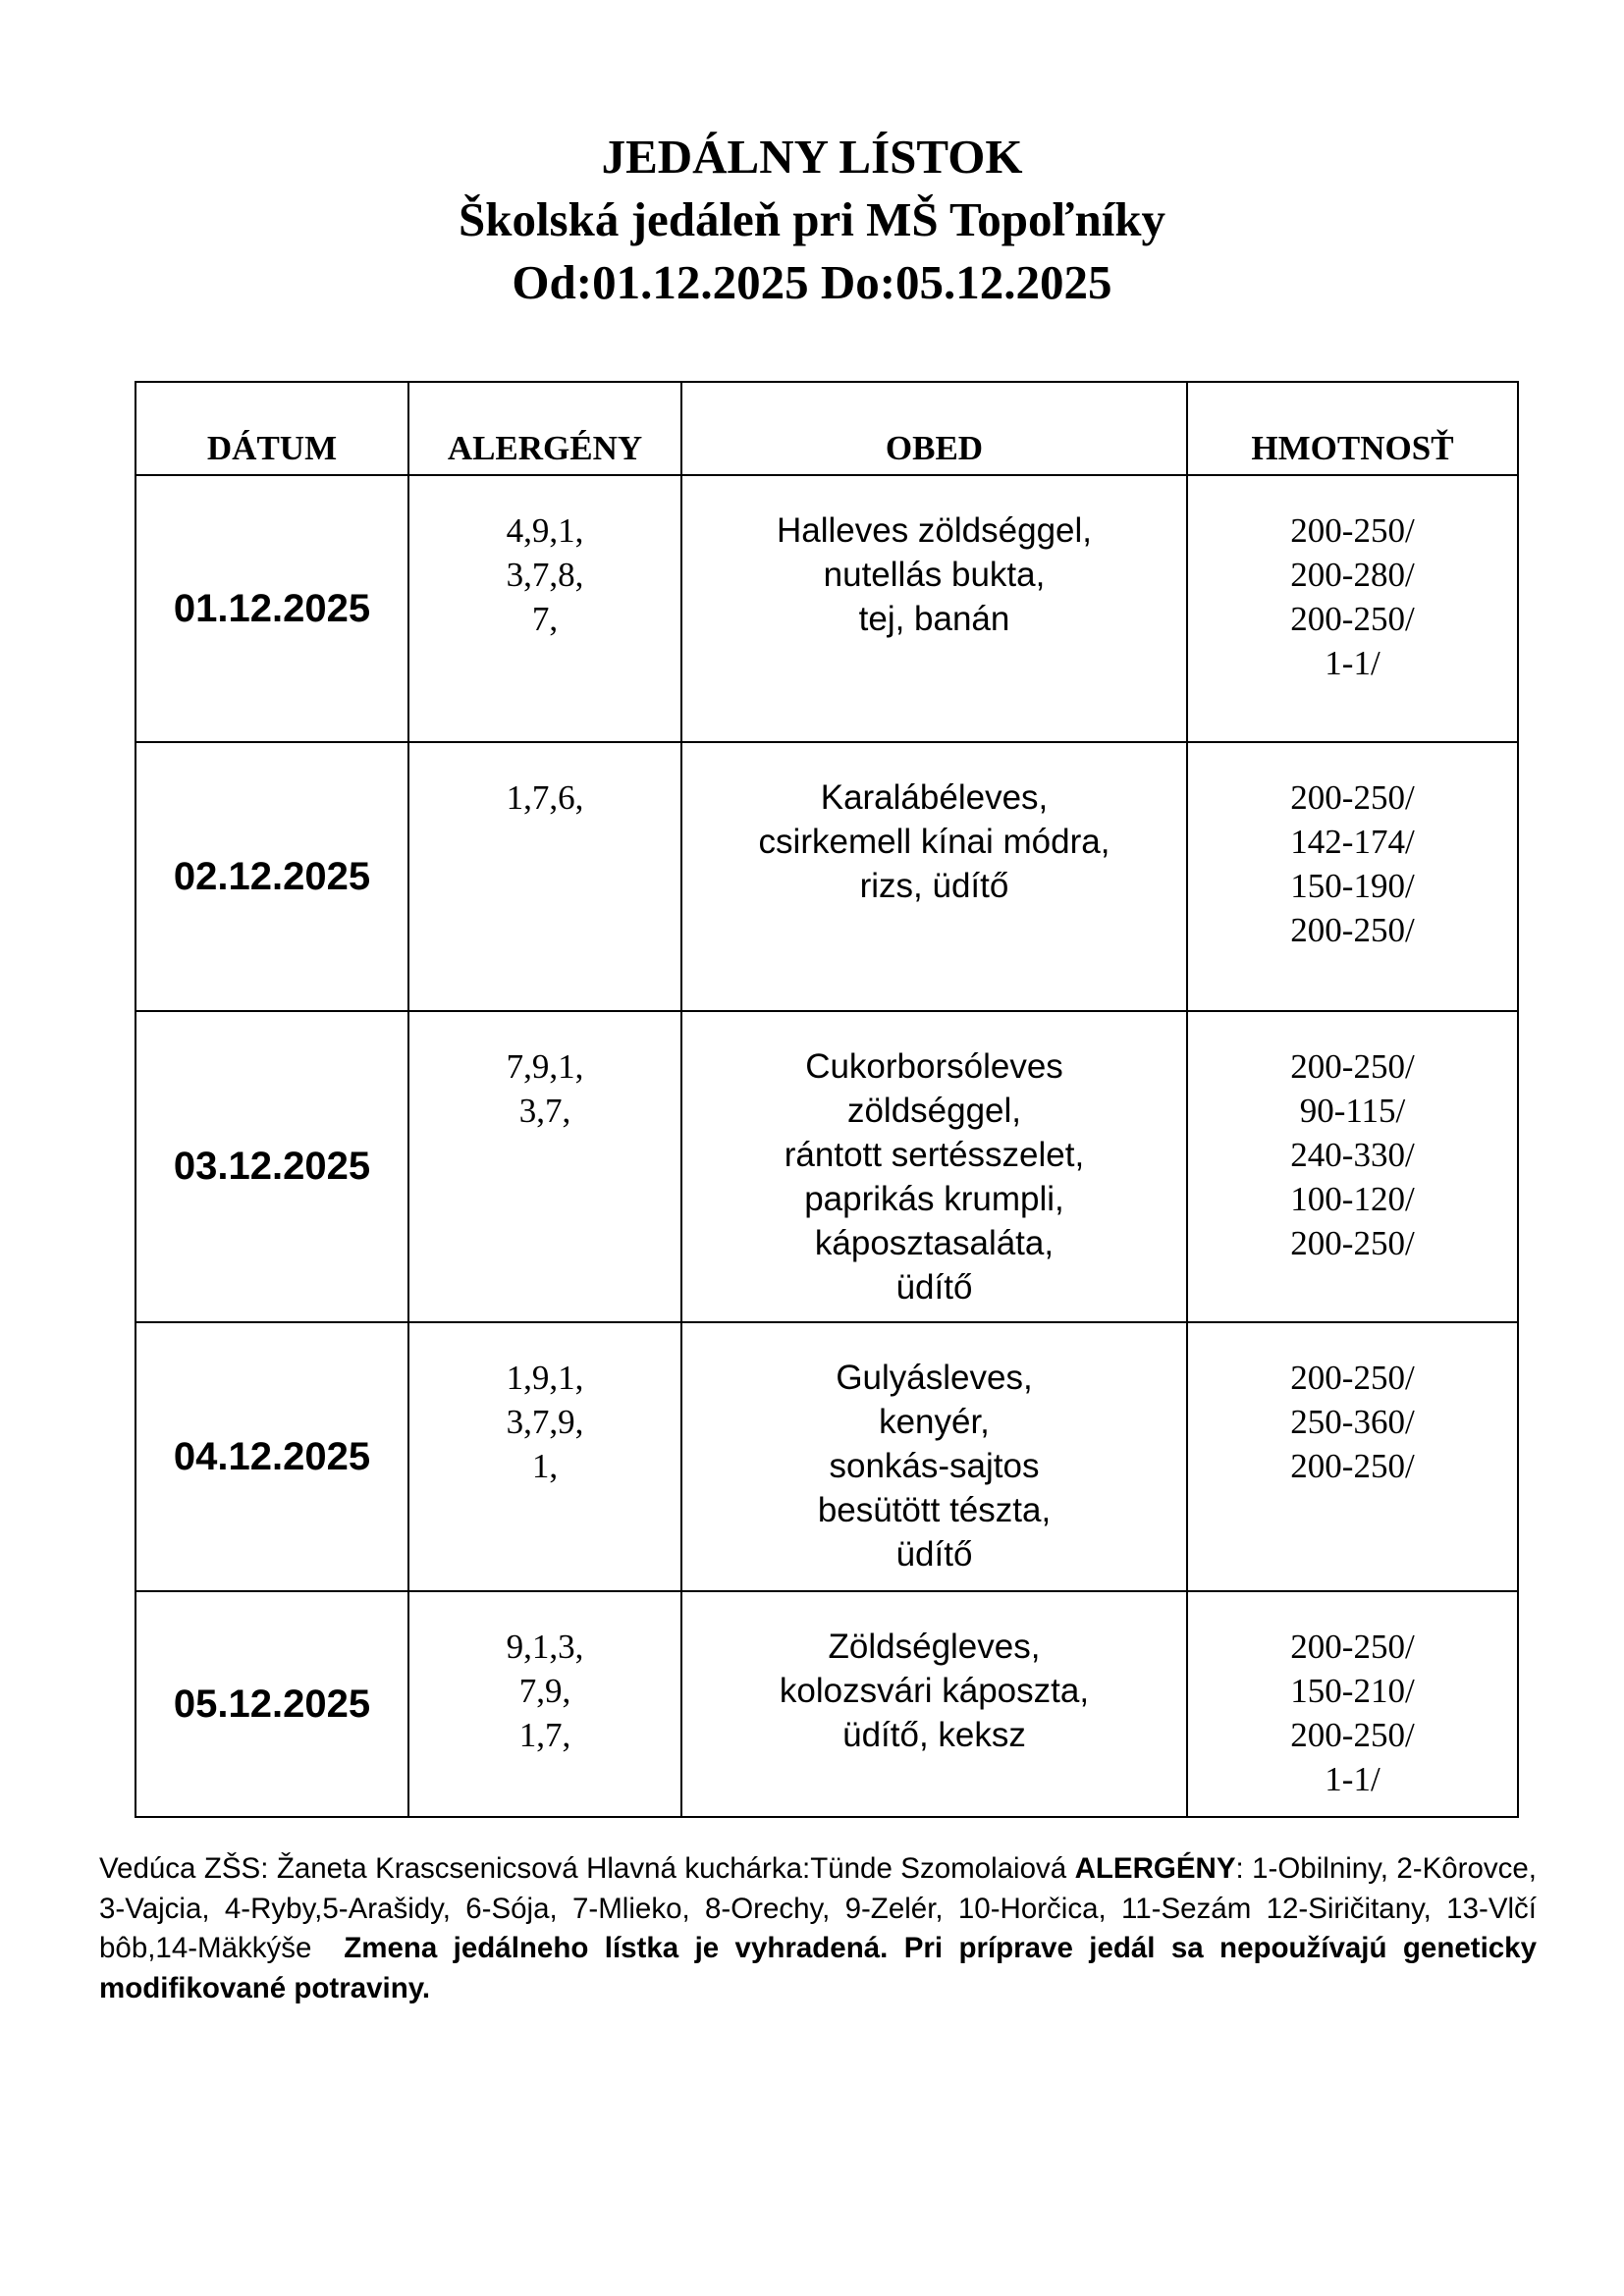  Describe the element at coordinates (1352, 575) in the screenshot. I see `weight-cell-line: 200-280/` at that location.